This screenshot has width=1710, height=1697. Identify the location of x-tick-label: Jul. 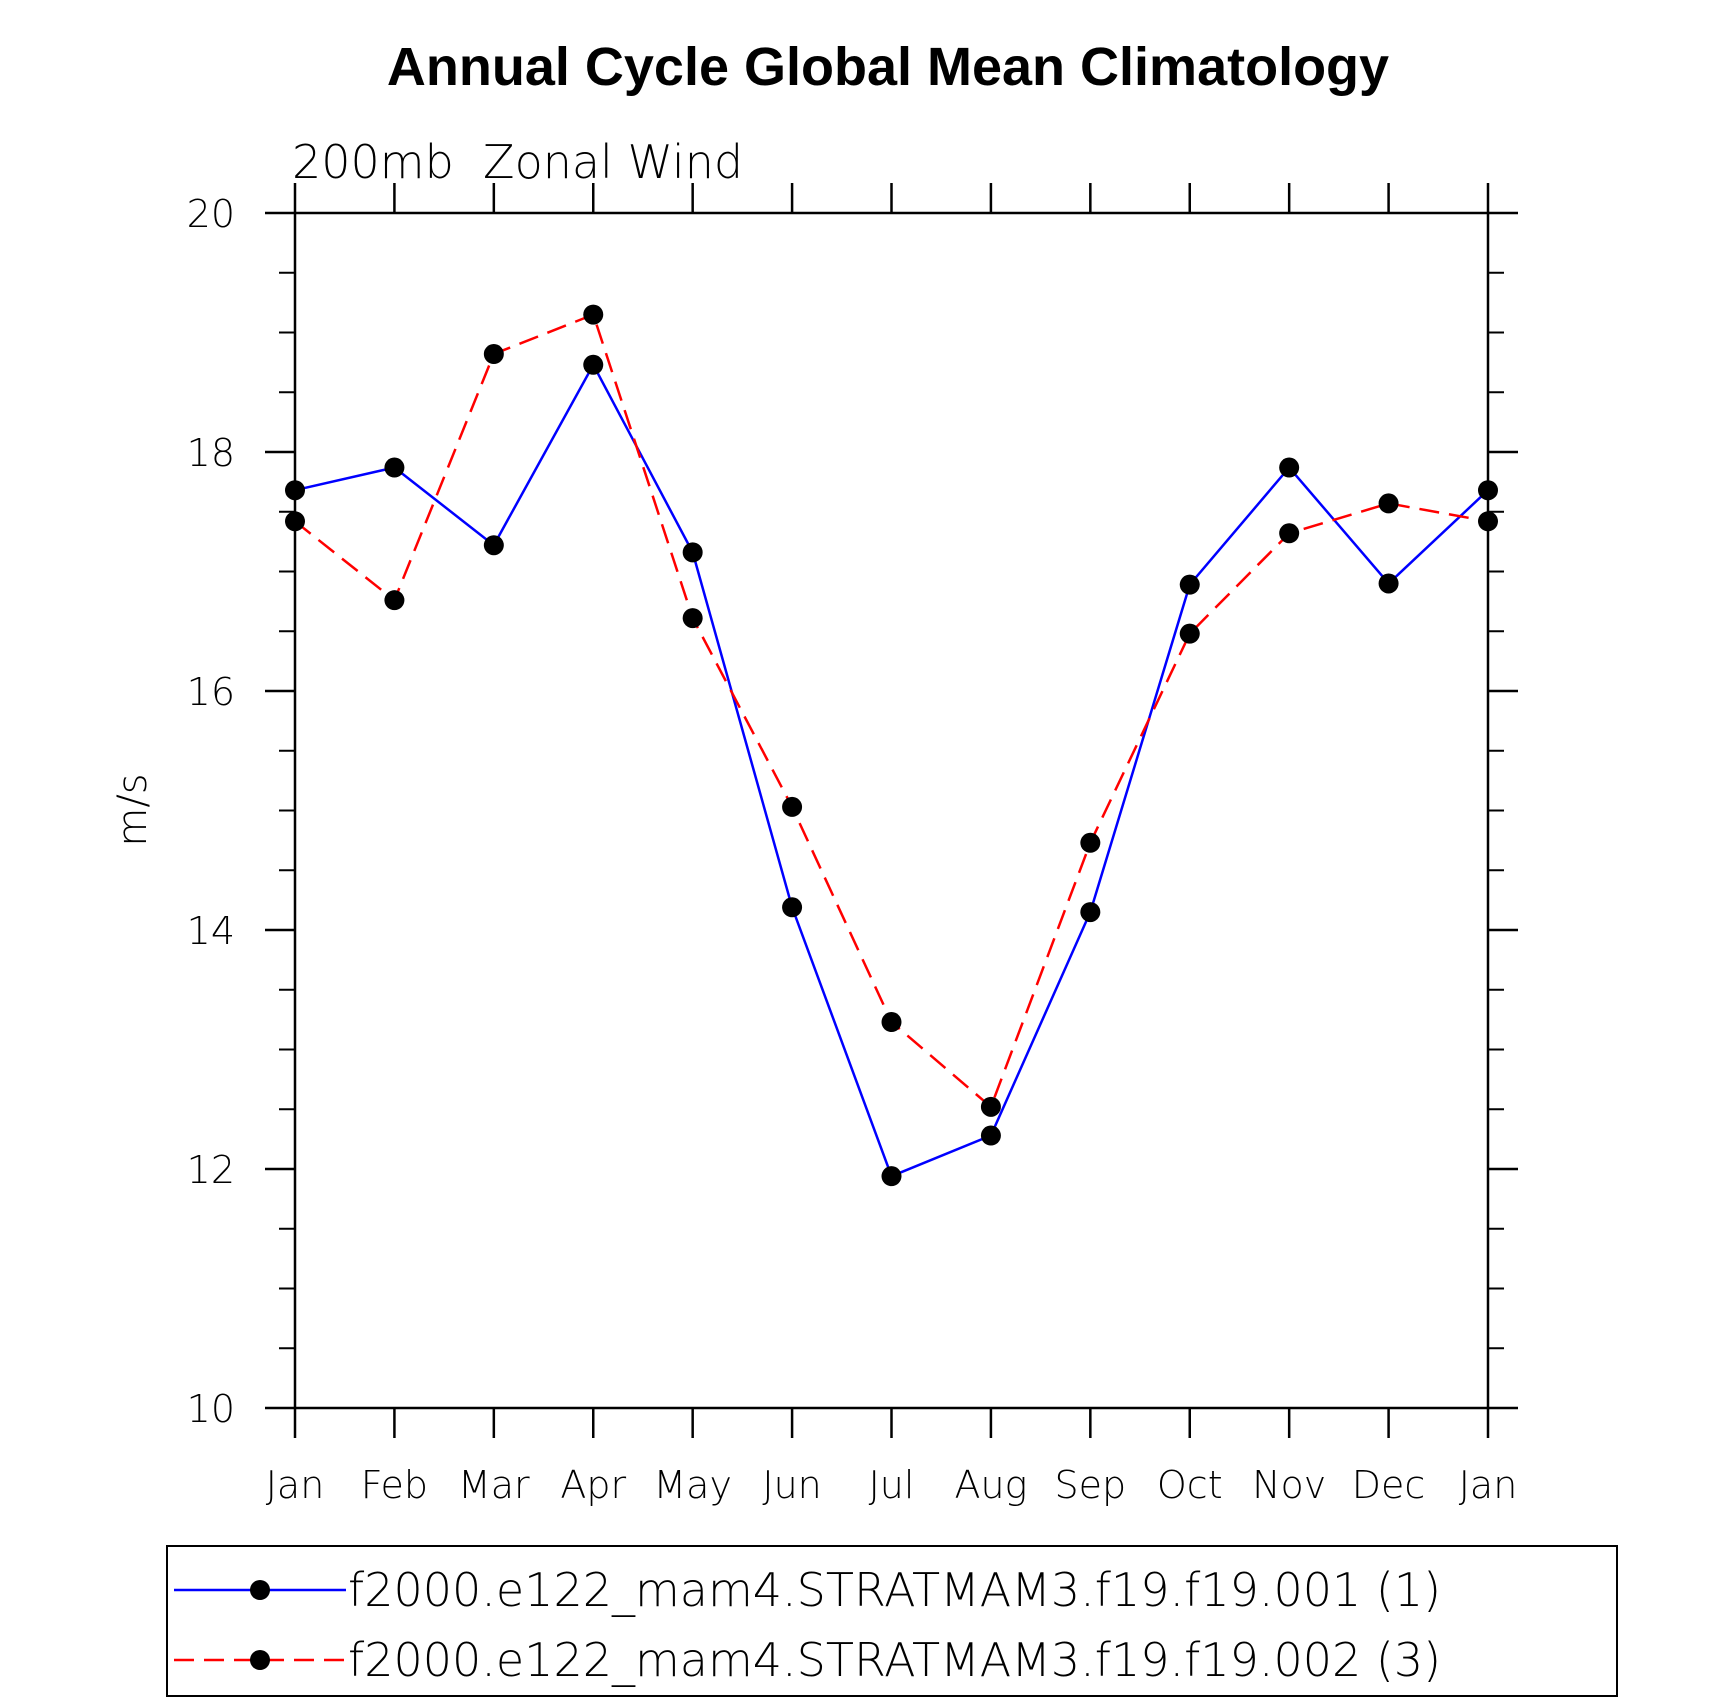
(892, 1485).